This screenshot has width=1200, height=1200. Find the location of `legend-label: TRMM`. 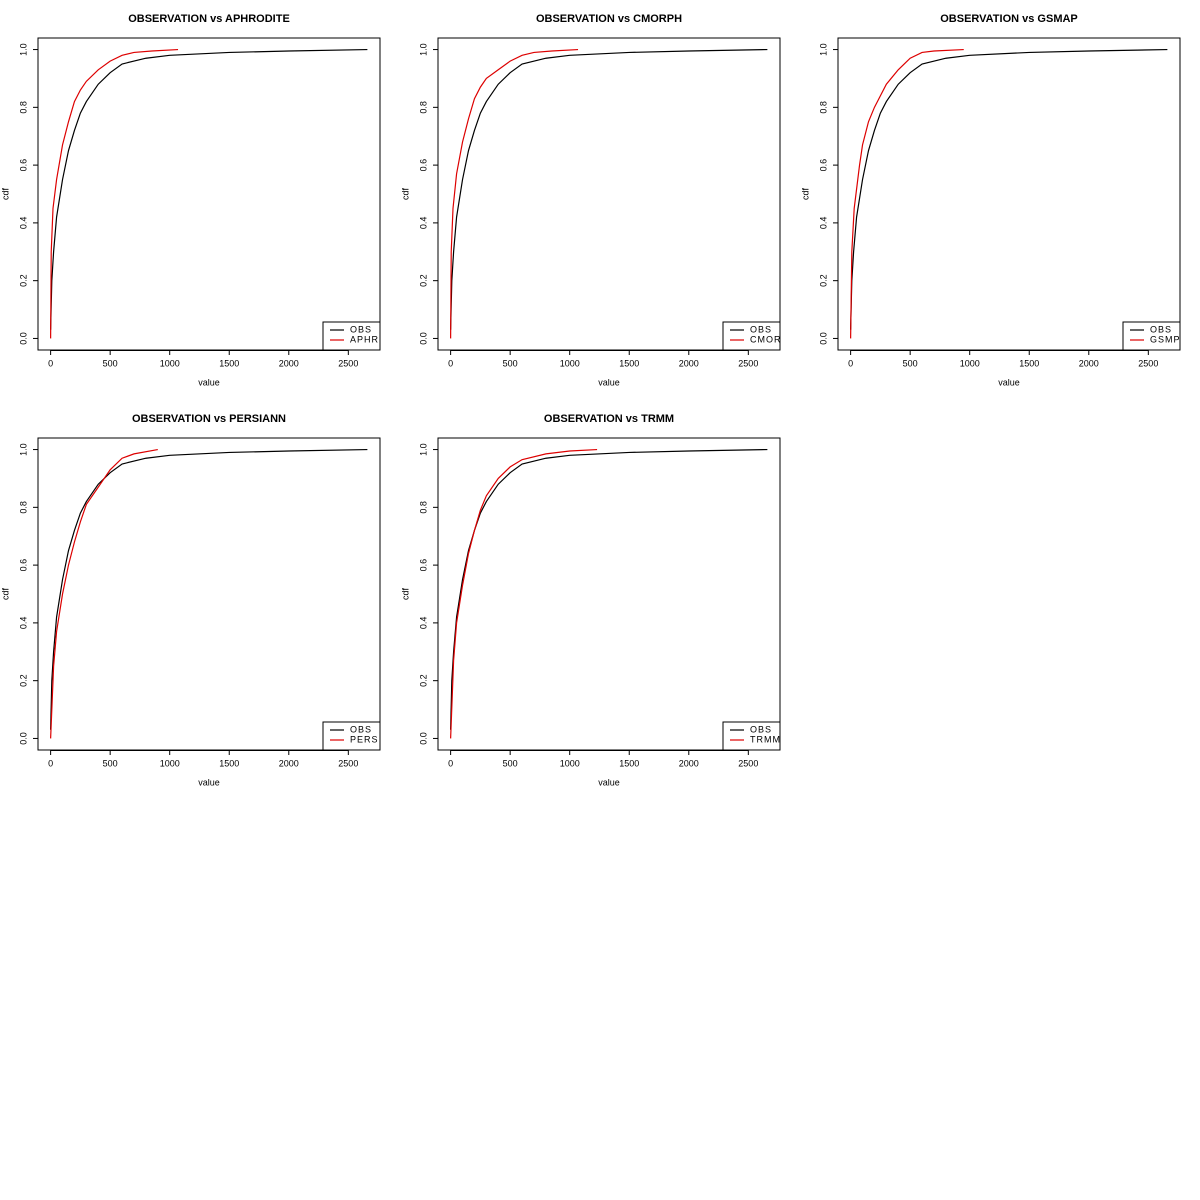

legend-label: TRMM is located at coordinates (765, 739).